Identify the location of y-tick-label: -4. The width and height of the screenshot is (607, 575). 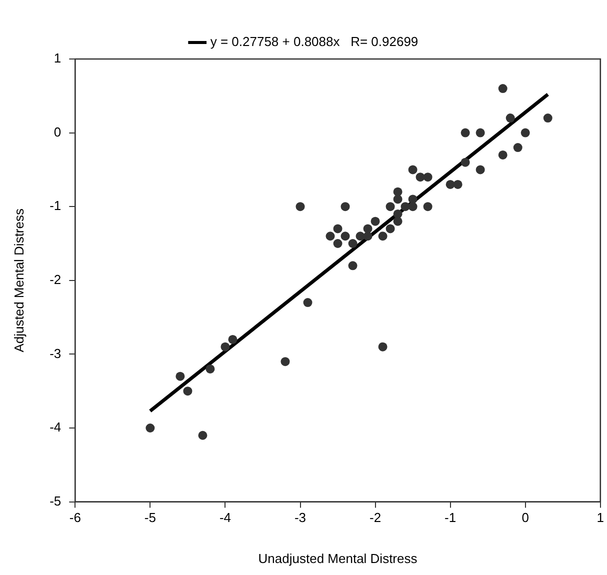
(56, 427).